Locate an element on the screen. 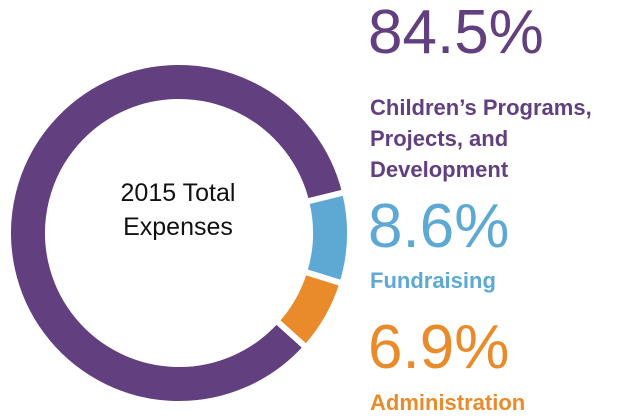 The image size is (641, 418). value-label: 84.5% is located at coordinates (456, 33).